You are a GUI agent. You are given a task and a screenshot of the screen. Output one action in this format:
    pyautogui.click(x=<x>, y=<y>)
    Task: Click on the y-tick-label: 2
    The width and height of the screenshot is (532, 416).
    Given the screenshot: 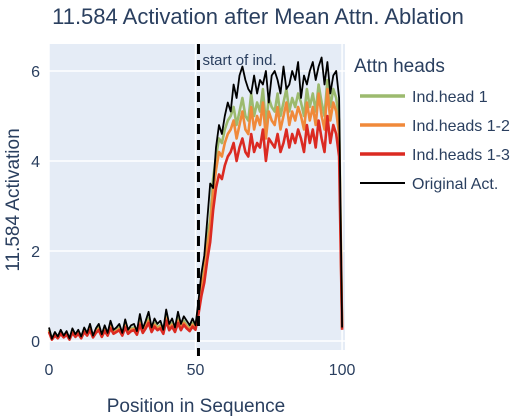 What is the action you would take?
    pyautogui.click(x=35, y=252)
    